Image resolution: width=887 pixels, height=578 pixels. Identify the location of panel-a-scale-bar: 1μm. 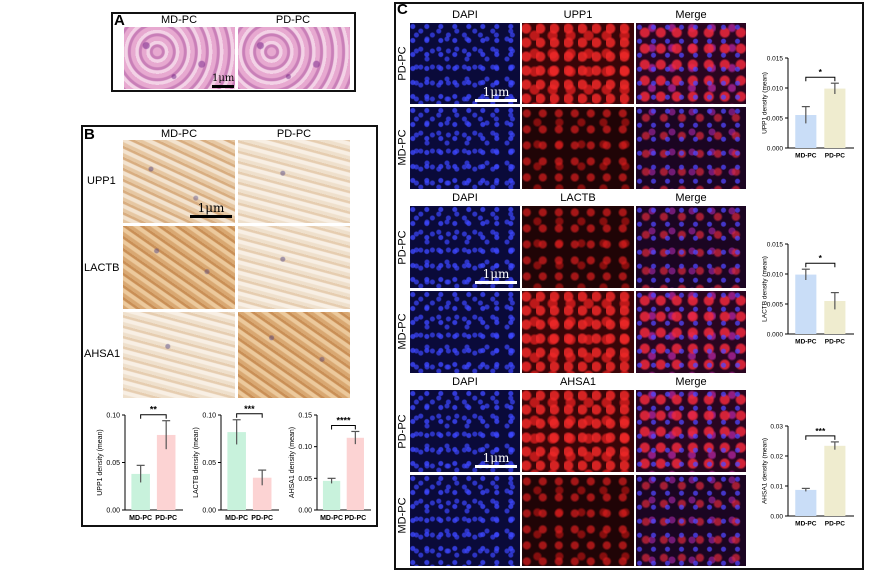
(223, 79).